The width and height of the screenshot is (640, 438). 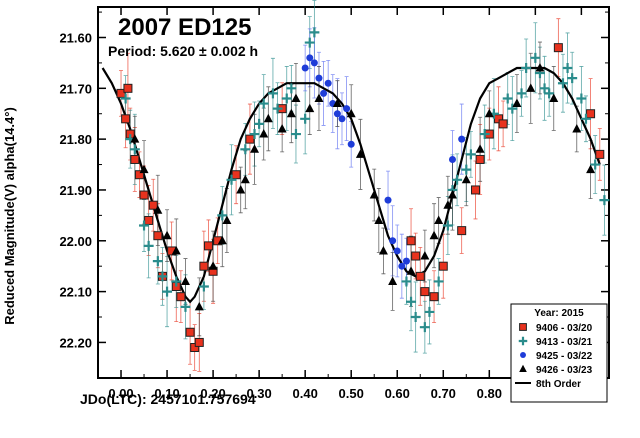 I want to click on legend-entry: 9426 - 03/23, so click(x=564, y=370).